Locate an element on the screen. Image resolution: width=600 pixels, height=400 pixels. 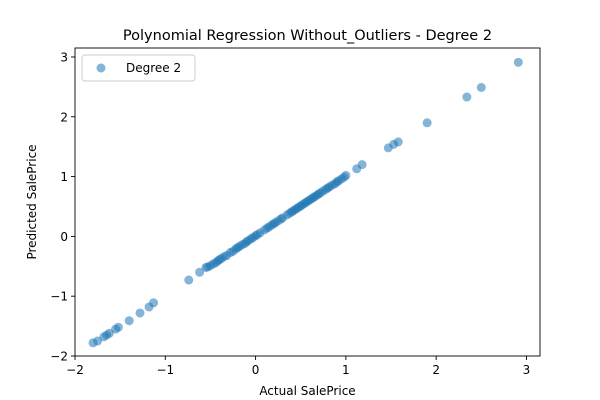
x-axis: −2 −1 0 1 2 3 is located at coordinates (298, 366).